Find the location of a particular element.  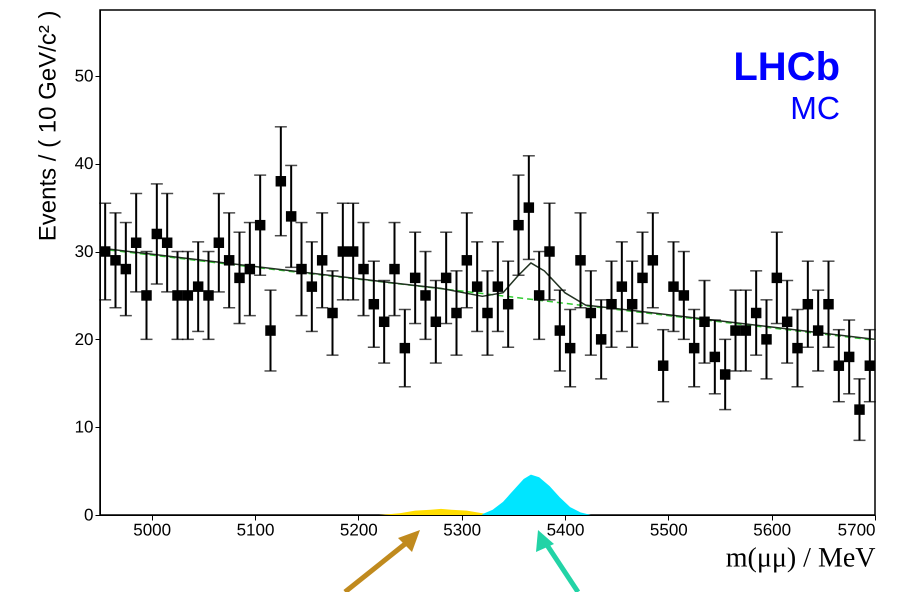

x-tick-label: 5000 is located at coordinates (152, 530).